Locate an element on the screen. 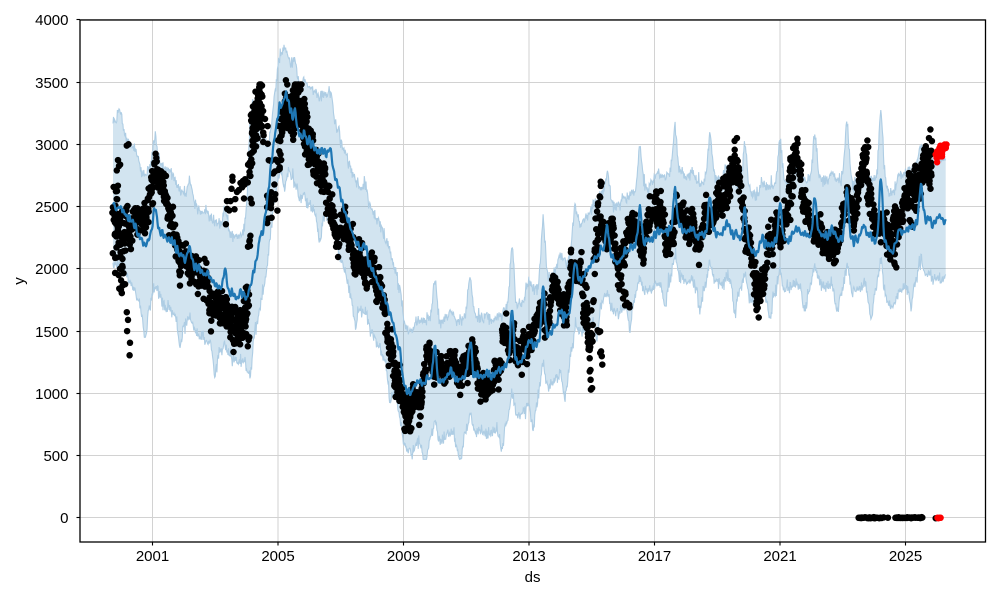 This screenshot has height=605, width=1000. svg-text: 2009 is located at coordinates (403, 556).